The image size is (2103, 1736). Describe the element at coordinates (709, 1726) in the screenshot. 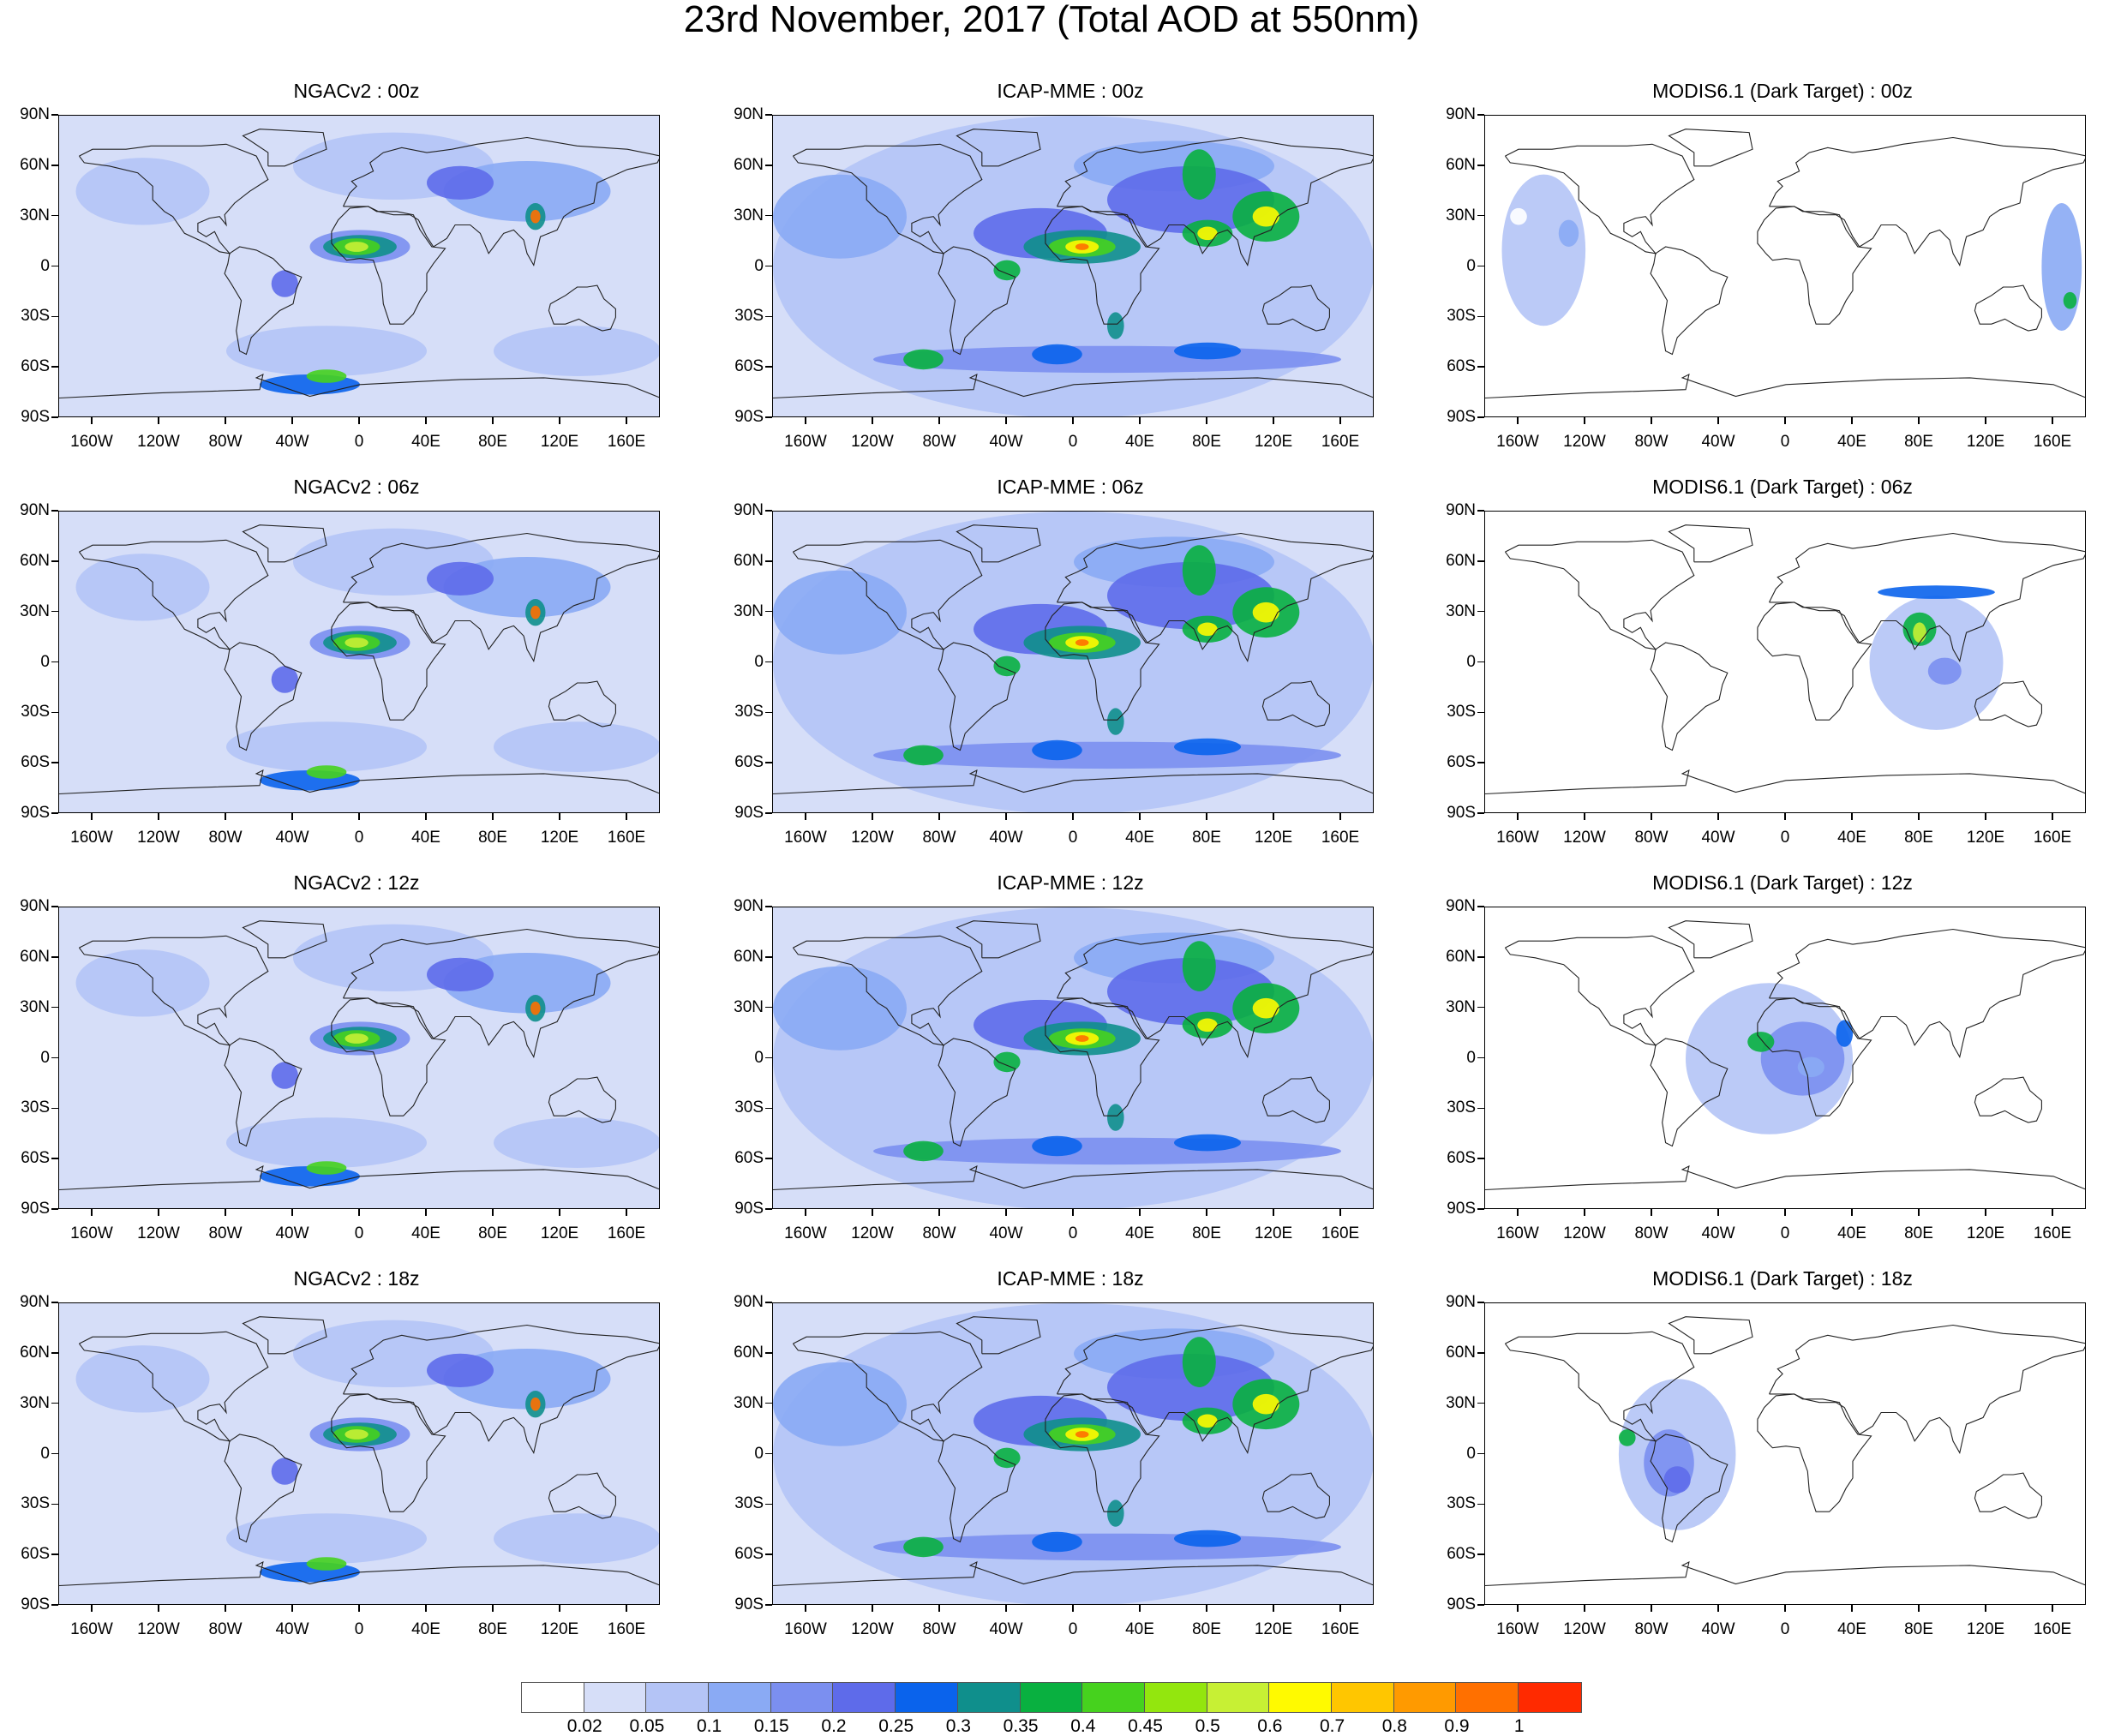

I see `colorbar-tick-label: 0.1` at that location.